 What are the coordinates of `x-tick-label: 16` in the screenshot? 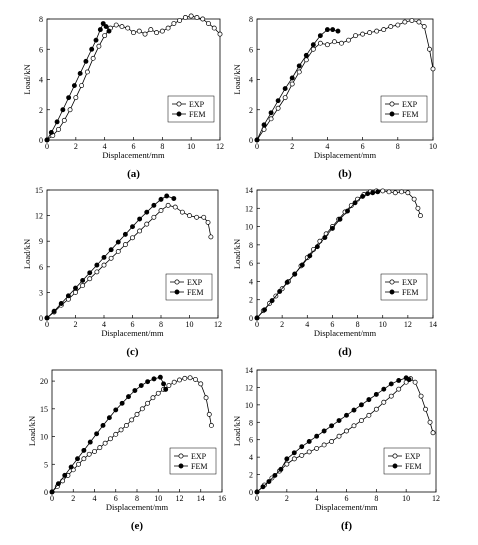 It's located at (222, 498).